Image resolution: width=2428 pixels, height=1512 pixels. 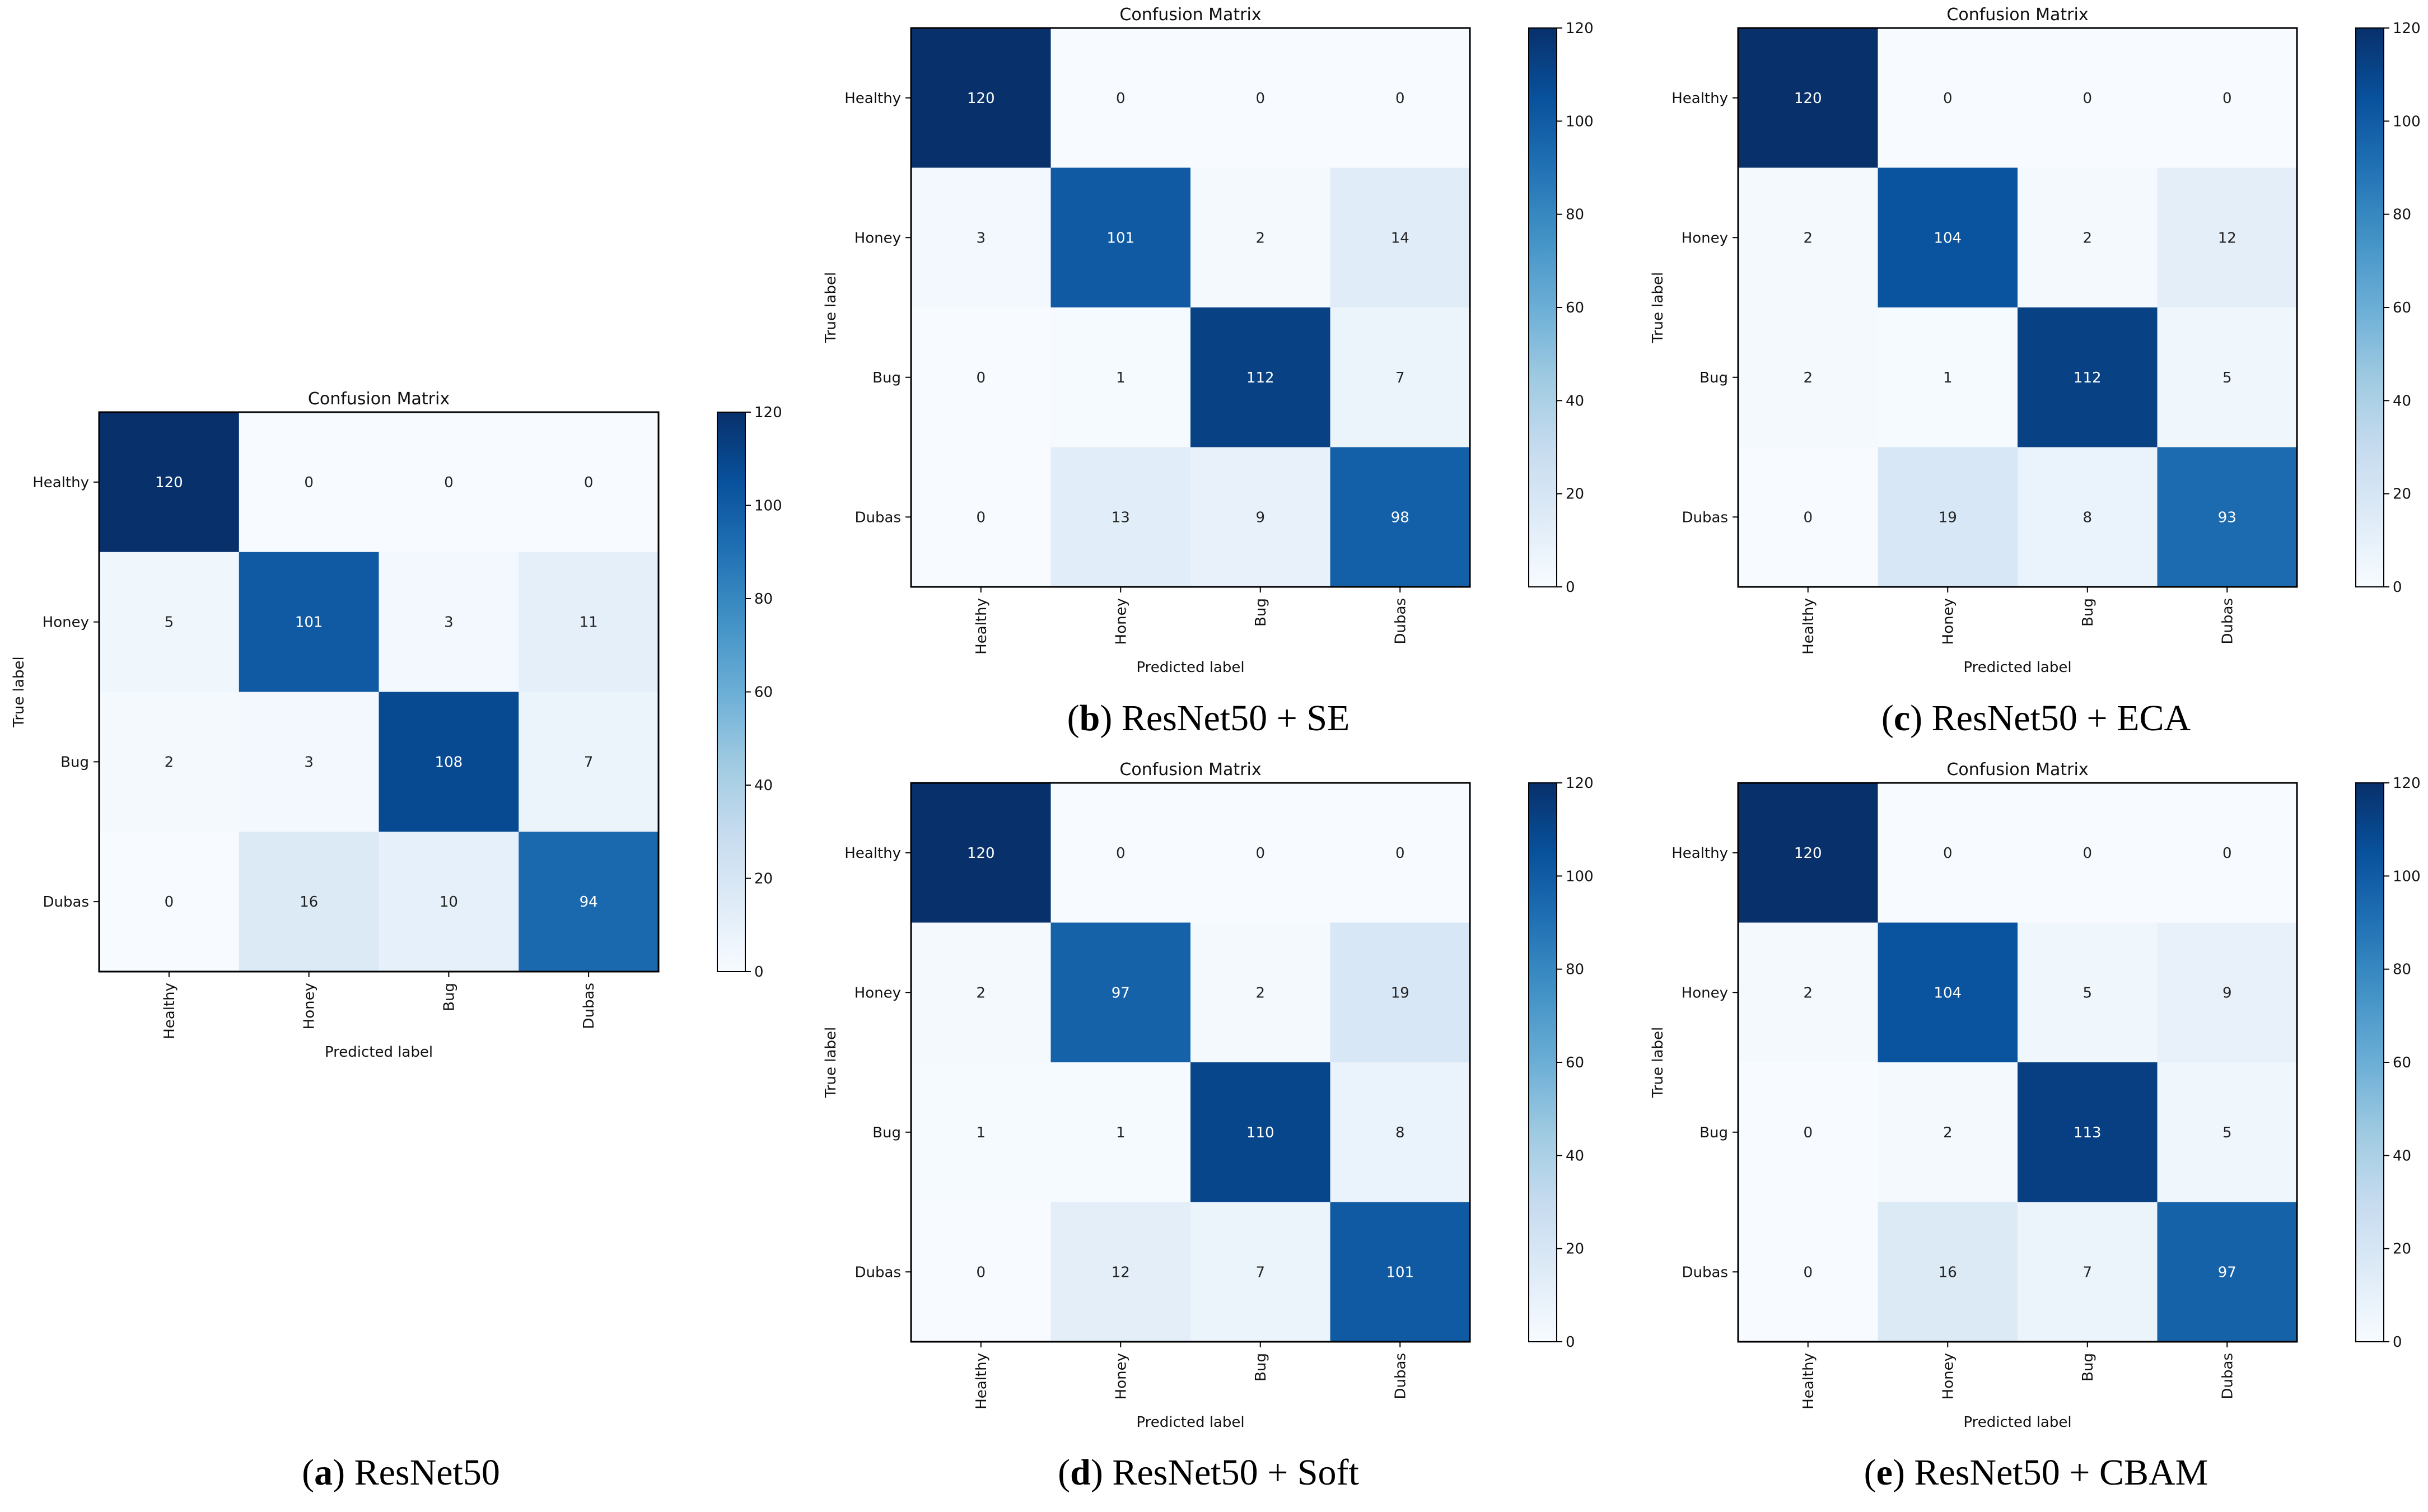 I want to click on caption-e: (e) ResNet50 + CBAM, so click(x=2036, y=1473).